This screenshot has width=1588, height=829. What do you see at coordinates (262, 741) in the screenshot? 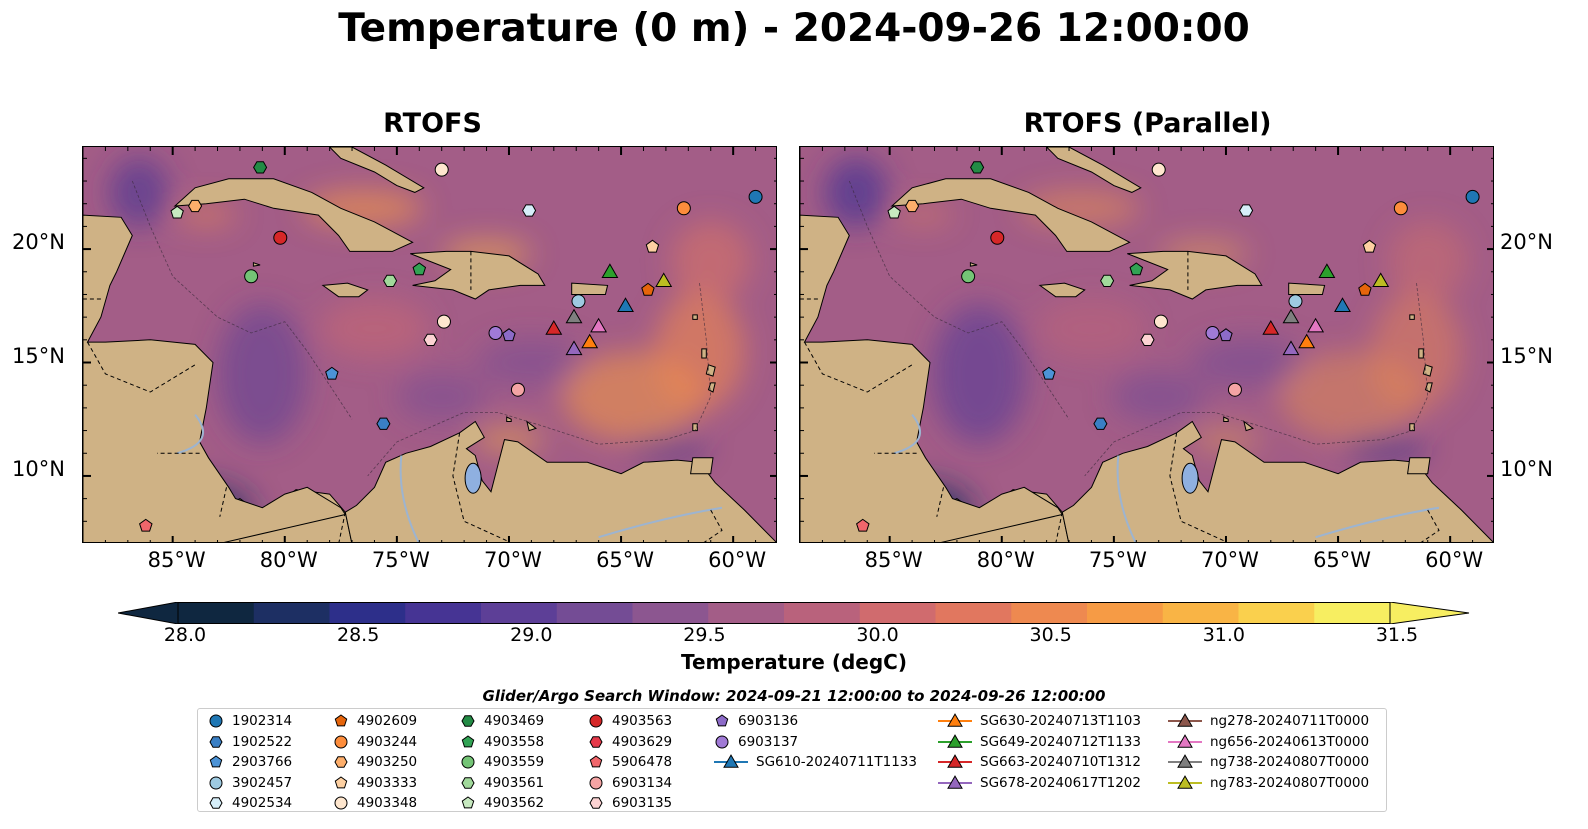
I see `legend-label: 1902522` at bounding box center [262, 741].